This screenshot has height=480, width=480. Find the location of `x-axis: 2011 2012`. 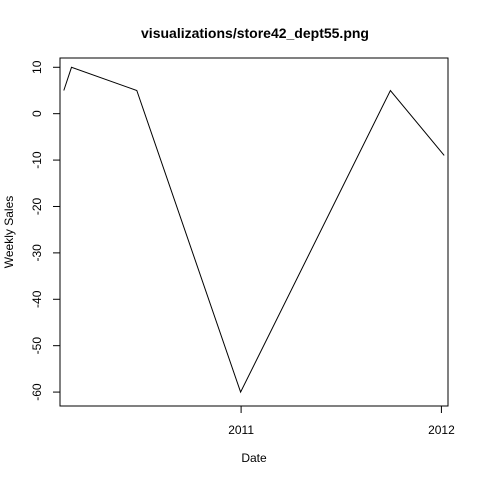

x-axis: 2011 2012 is located at coordinates (341, 421).